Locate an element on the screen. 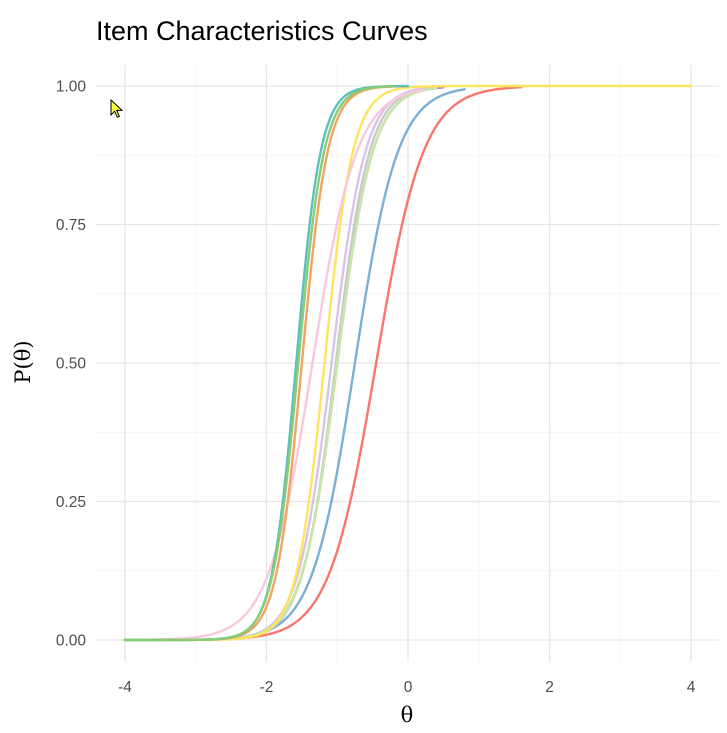 This screenshot has width=727, height=733. y-tick-label: 0.50 is located at coordinates (71, 364).